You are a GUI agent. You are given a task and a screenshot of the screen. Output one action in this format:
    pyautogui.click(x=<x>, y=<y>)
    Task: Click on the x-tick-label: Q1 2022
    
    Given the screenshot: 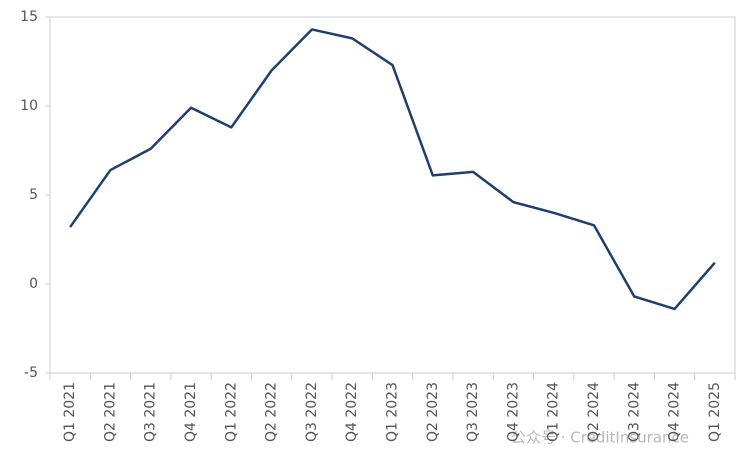 What is the action you would take?
    pyautogui.click(x=231, y=412)
    